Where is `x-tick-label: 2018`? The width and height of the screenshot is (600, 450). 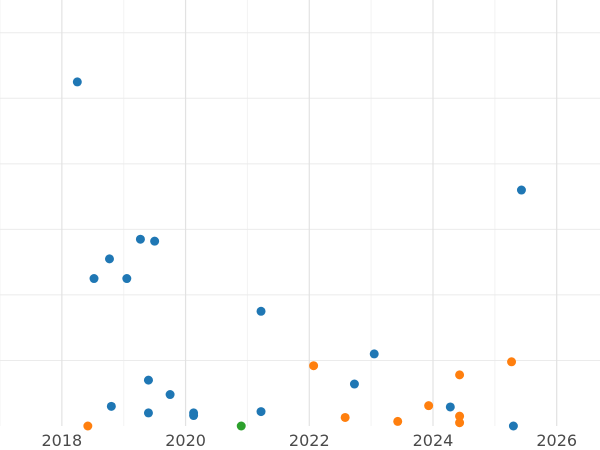
x-tick-label: 2018 is located at coordinates (61, 440).